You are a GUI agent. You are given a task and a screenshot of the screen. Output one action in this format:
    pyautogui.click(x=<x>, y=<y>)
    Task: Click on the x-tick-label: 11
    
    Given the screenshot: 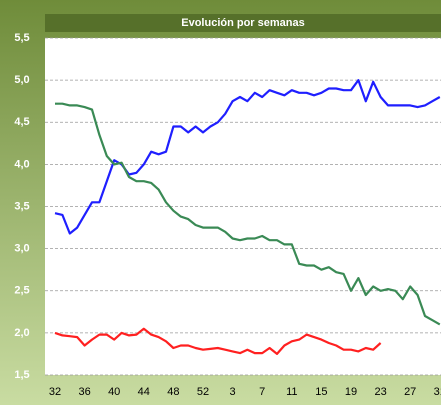 What is the action you would take?
    pyautogui.click(x=291, y=392)
    